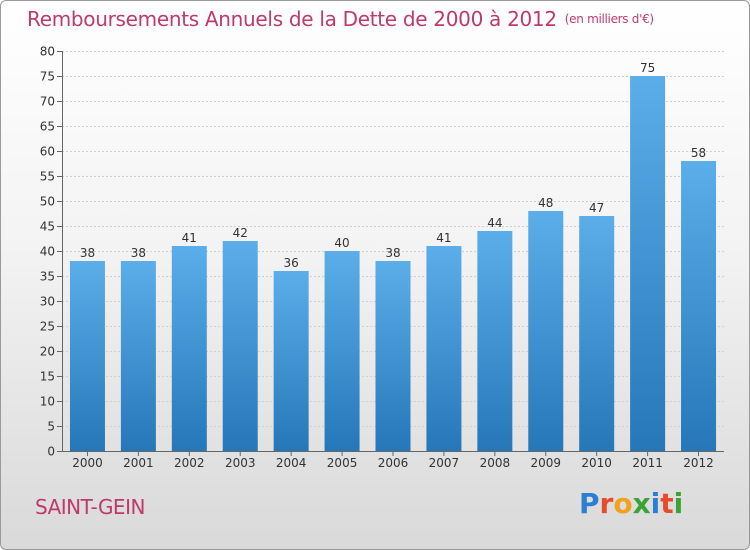  What do you see at coordinates (606, 503) in the screenshot?
I see `logo-letter: r` at bounding box center [606, 503].